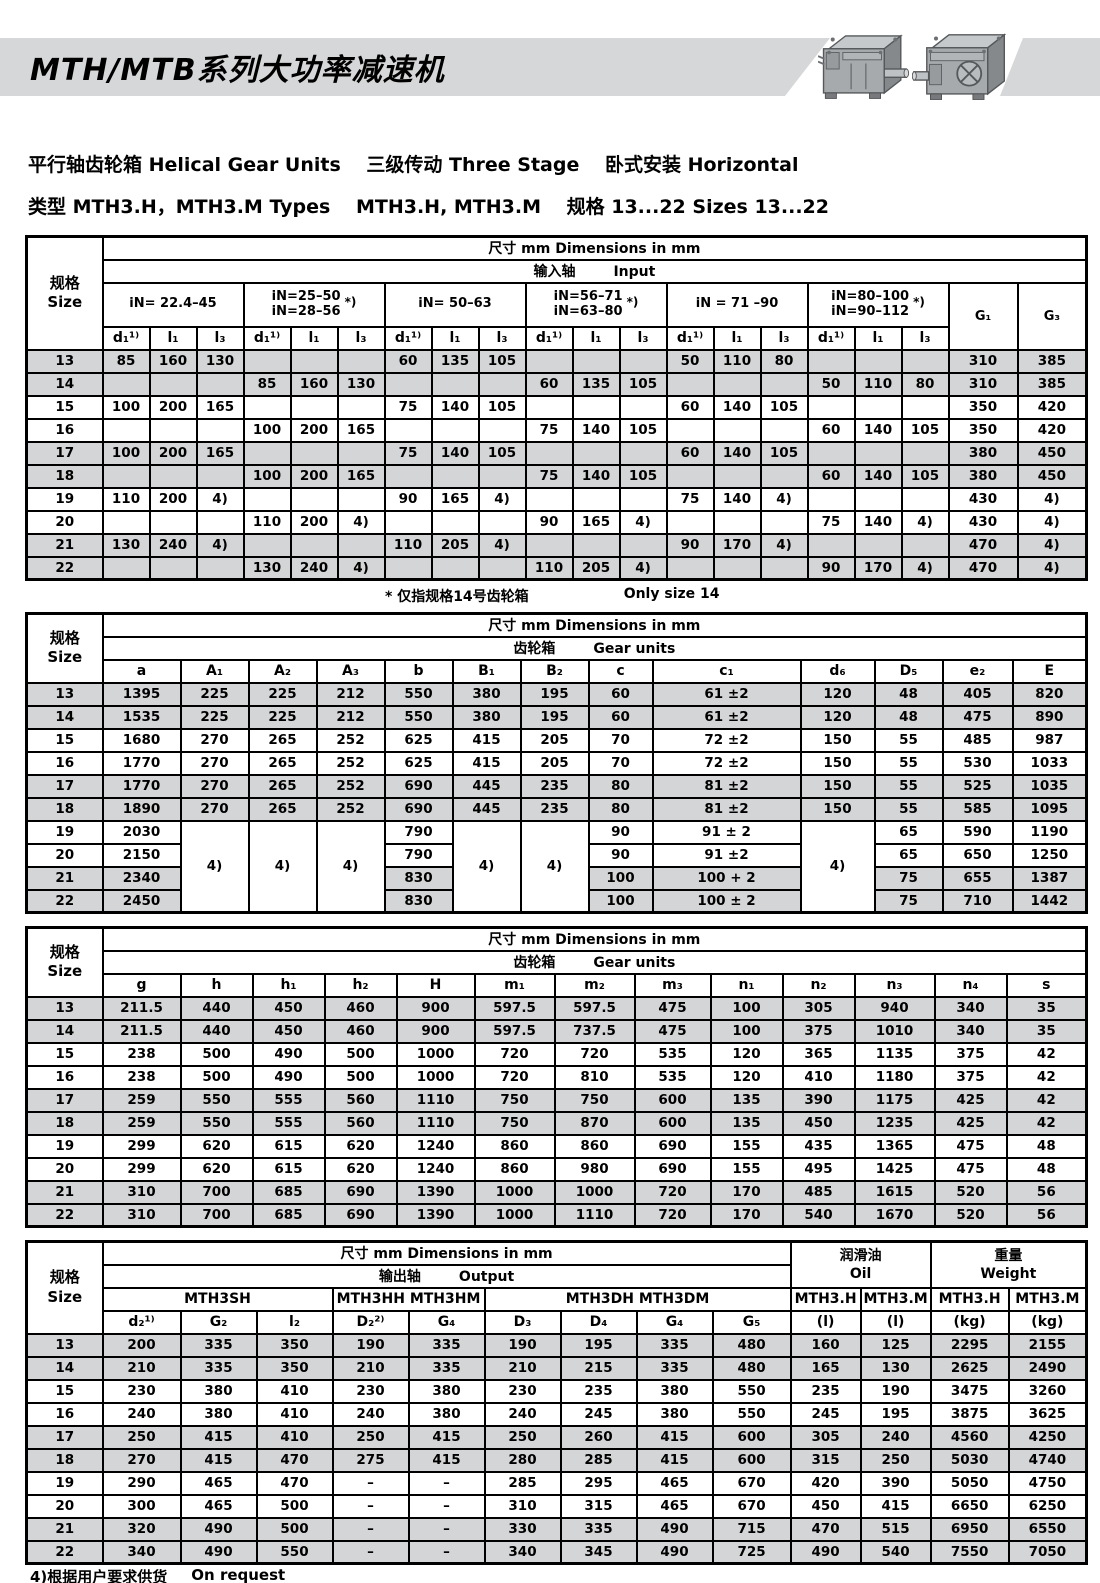 This screenshot has width=1100, height=1583. What do you see at coordinates (216, 1031) in the screenshot?
I see `data-cell: 440` at bounding box center [216, 1031].